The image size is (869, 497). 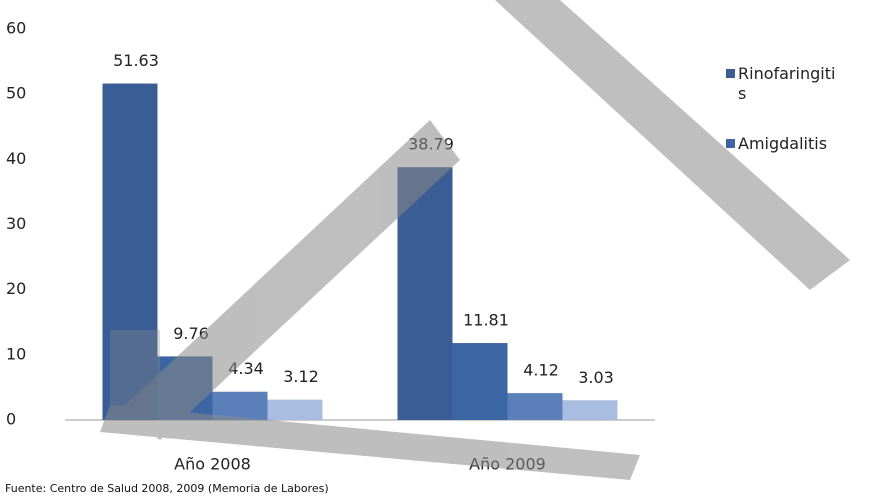 What do you see at coordinates (11, 419) in the screenshot?
I see `y-tick-label: 0` at bounding box center [11, 419].